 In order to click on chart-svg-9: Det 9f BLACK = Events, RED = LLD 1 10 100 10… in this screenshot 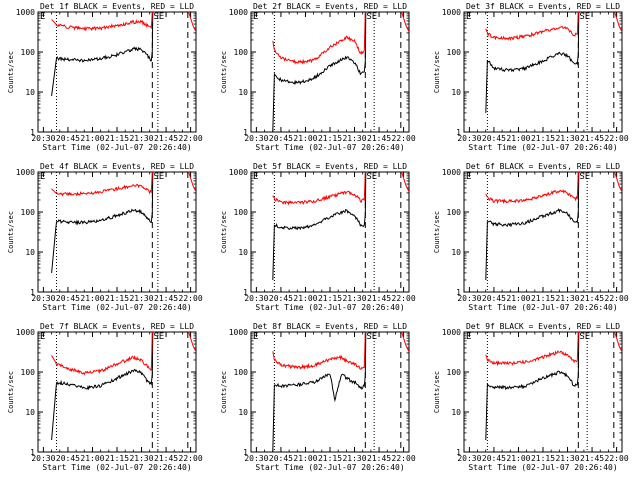, I will do `click(531, 397)`.